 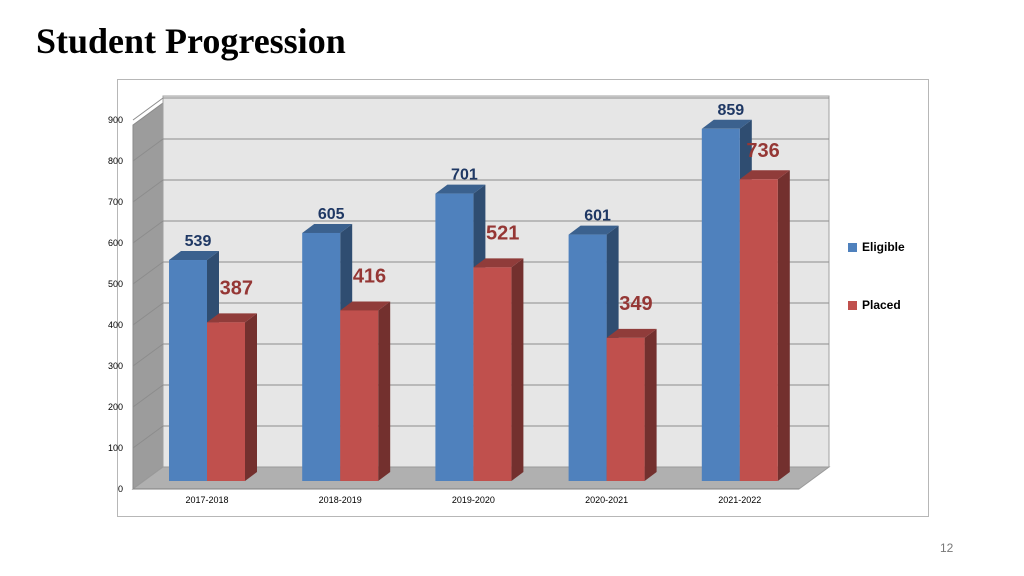 I want to click on legend-swatch-placed, so click(x=852, y=305).